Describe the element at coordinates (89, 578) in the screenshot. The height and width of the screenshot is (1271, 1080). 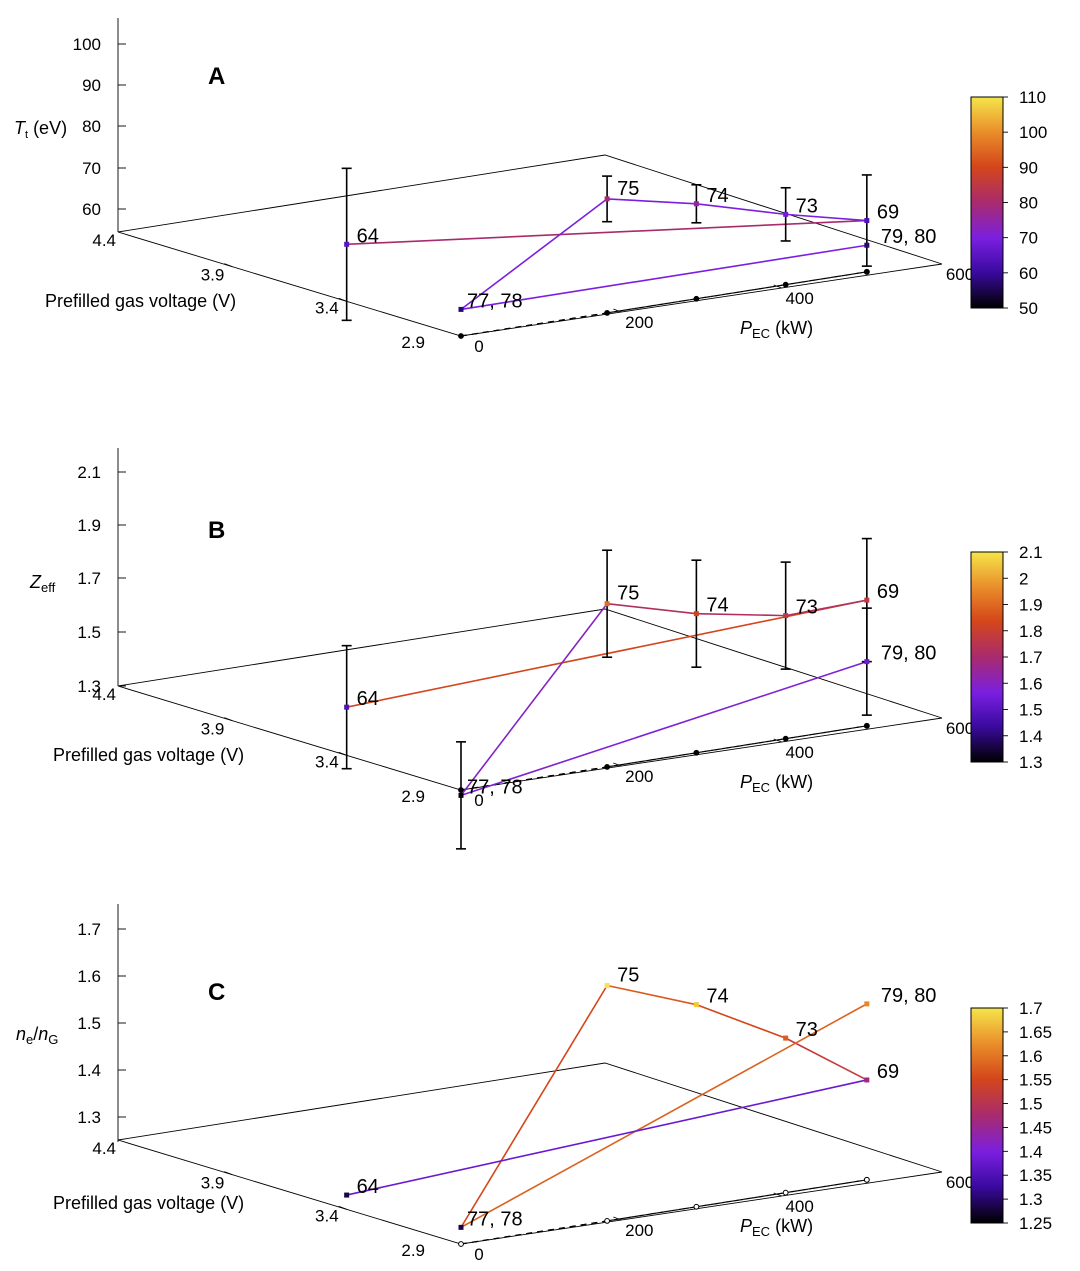
I see `z-tick-label: 1.7` at that location.